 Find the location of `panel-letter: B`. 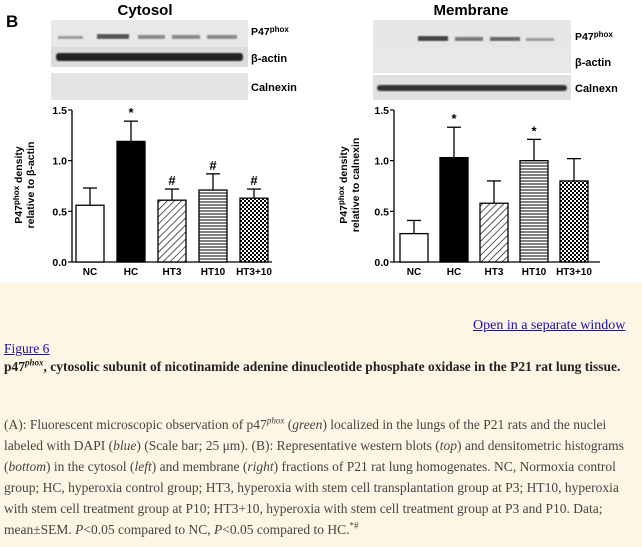

panel-letter: B is located at coordinates (12, 21).